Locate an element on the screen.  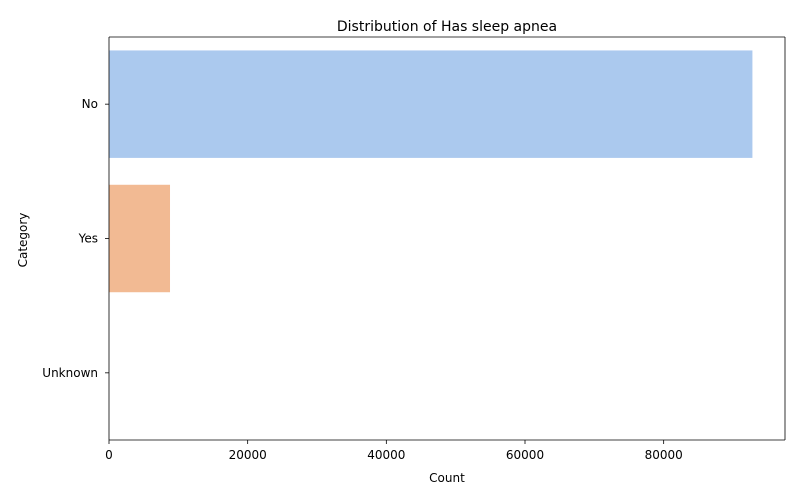
y-tick-label: Unknown is located at coordinates (70, 373).